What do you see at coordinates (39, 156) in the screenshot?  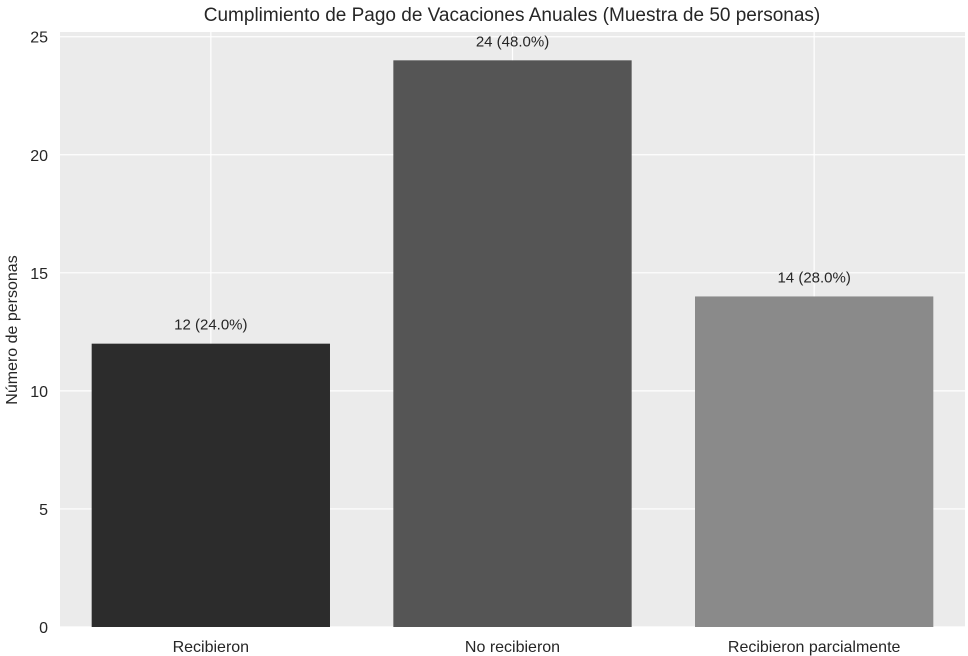 I see `y-tick-label: 20` at bounding box center [39, 156].